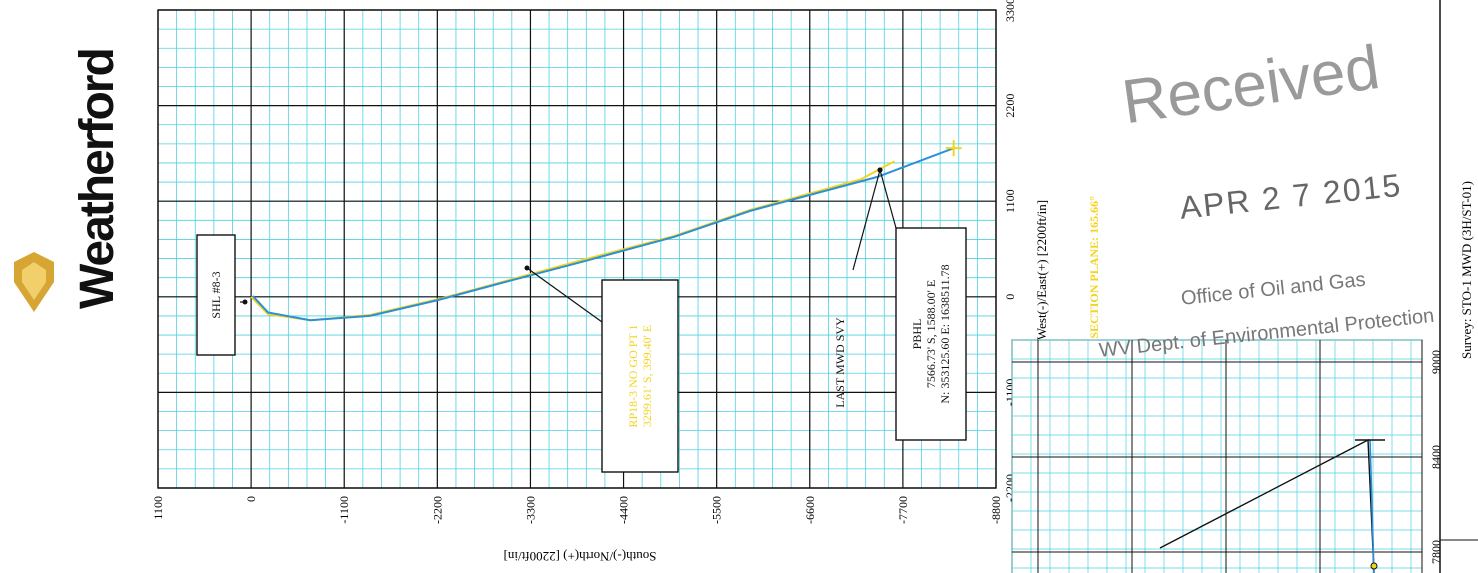  Describe the element at coordinates (888, 199) in the screenshot. I see `annotation-leader-pbhl` at that location.